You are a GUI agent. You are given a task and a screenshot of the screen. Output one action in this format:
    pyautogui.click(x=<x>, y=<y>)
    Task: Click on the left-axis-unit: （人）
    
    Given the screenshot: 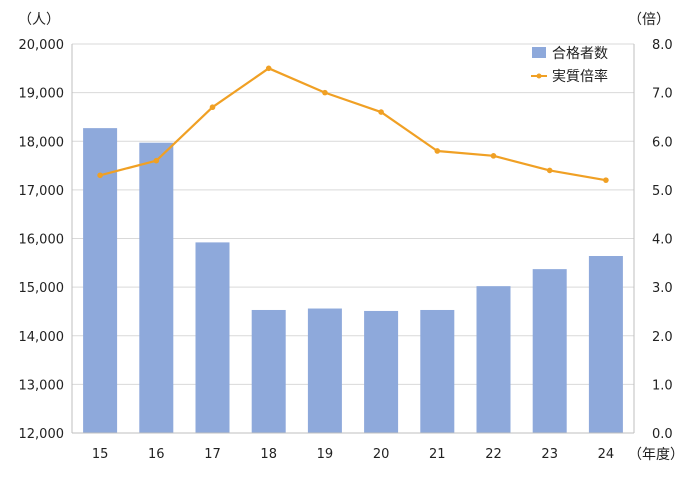 What is the action you would take?
    pyautogui.click(x=39, y=20)
    